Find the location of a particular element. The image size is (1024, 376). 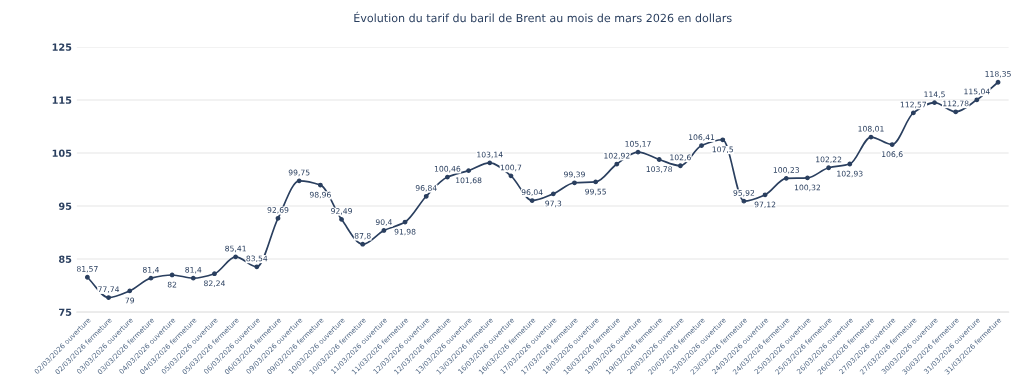

y-tick-label: 115 is located at coordinates (62, 100).